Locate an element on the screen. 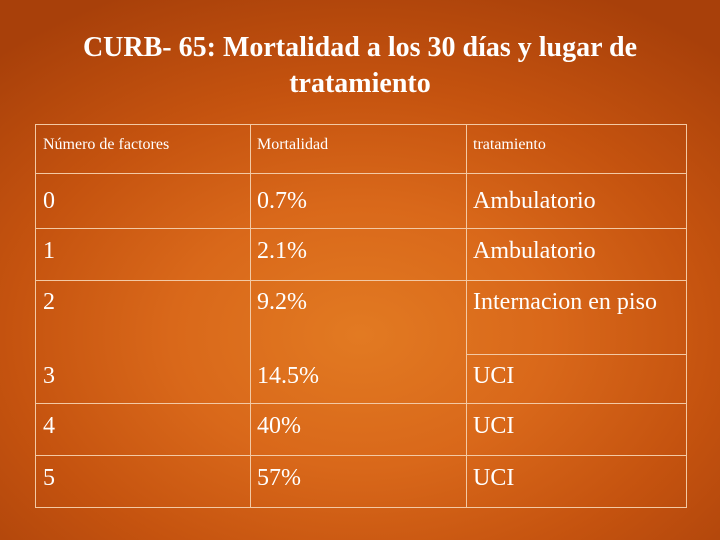 This screenshot has width=720, height=540. cell-mortalidad-2: 9.2% is located at coordinates (282, 302).